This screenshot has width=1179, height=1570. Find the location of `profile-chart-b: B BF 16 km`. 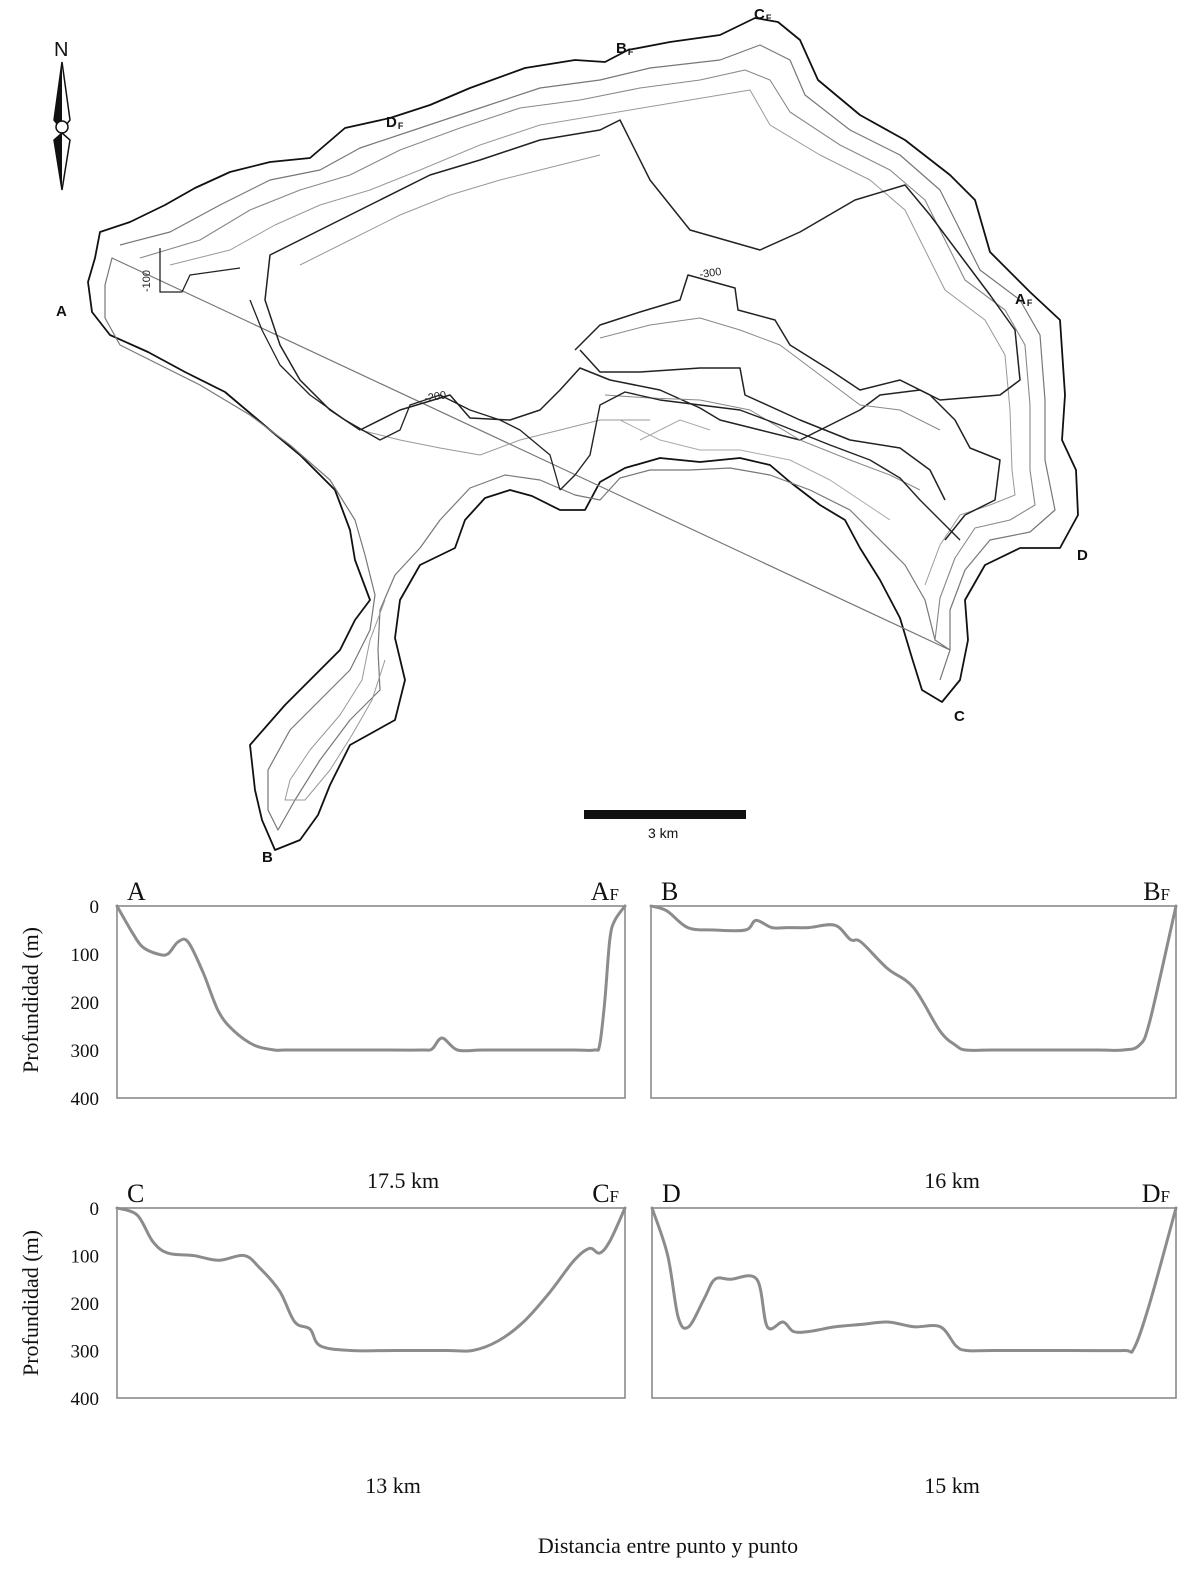

profile-chart-b: B BF 16 km is located at coordinates (913, 1035).